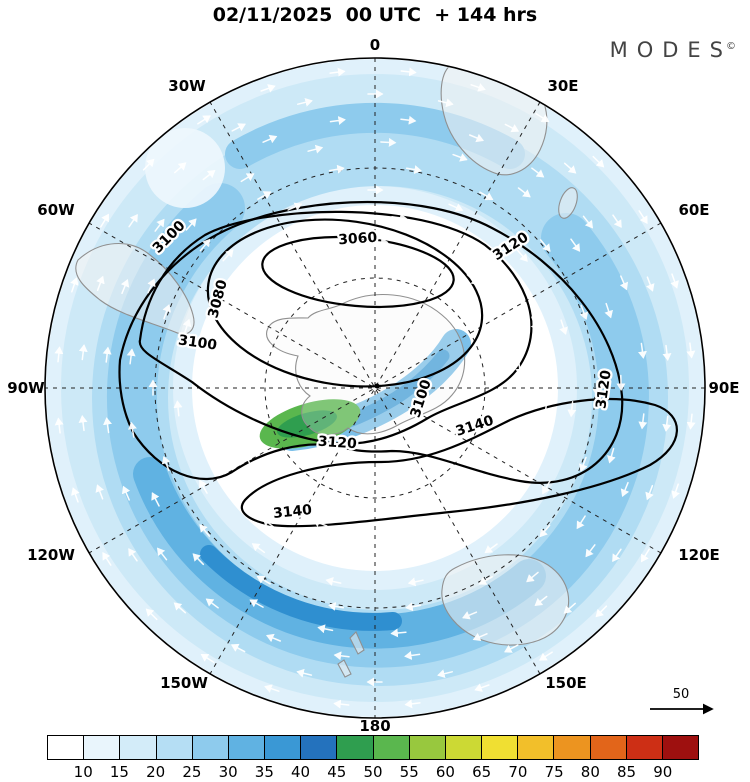 The image size is (750, 782). I want to click on colorbar-tick-label: 50, so click(373, 772).